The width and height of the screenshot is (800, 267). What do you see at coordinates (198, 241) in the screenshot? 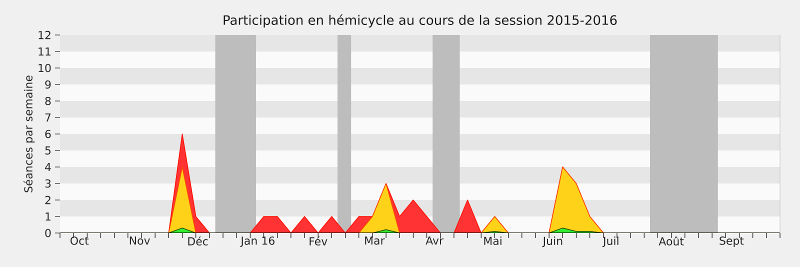
I see `x-tick-label: Déc` at bounding box center [198, 241].